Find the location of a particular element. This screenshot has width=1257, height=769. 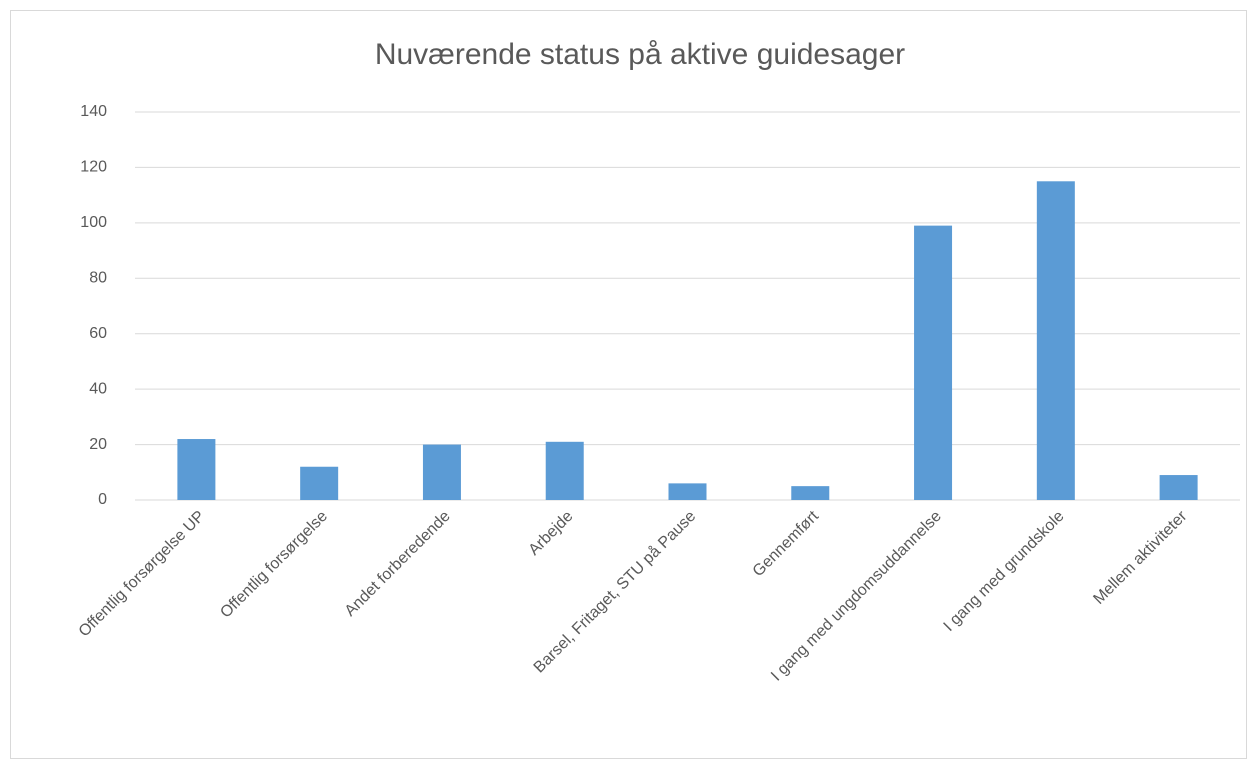

y-tick-label: 120 is located at coordinates (93, 167).